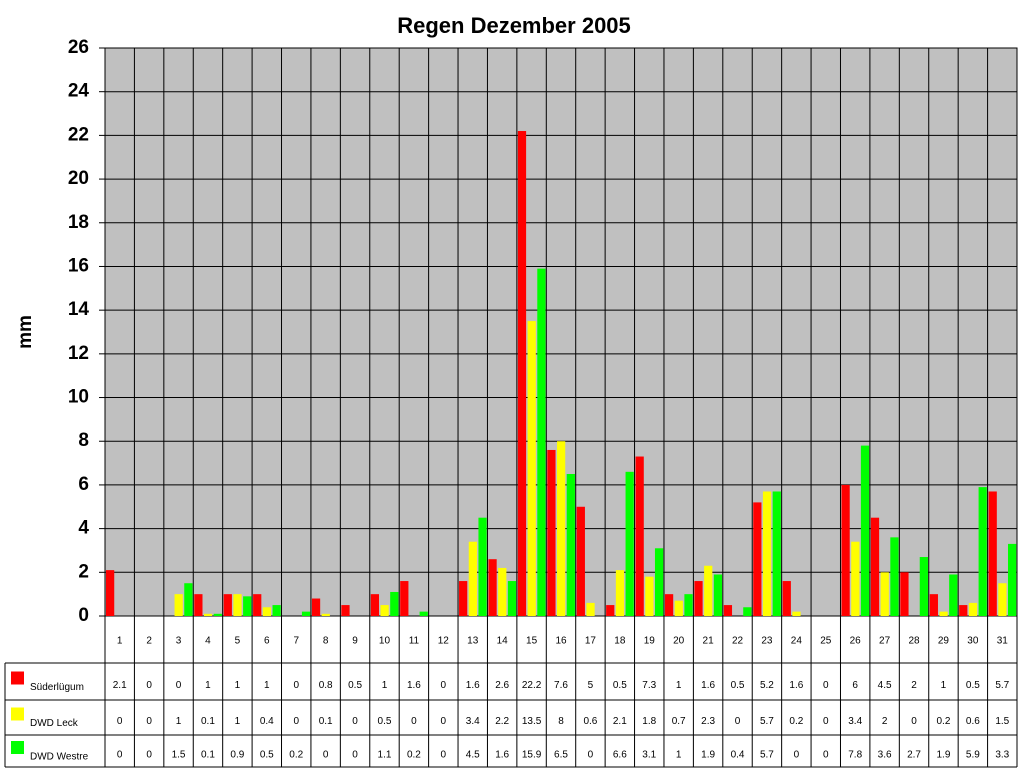 The width and height of the screenshot is (1024, 768). I want to click on table-value: 6.6, so click(620, 755).